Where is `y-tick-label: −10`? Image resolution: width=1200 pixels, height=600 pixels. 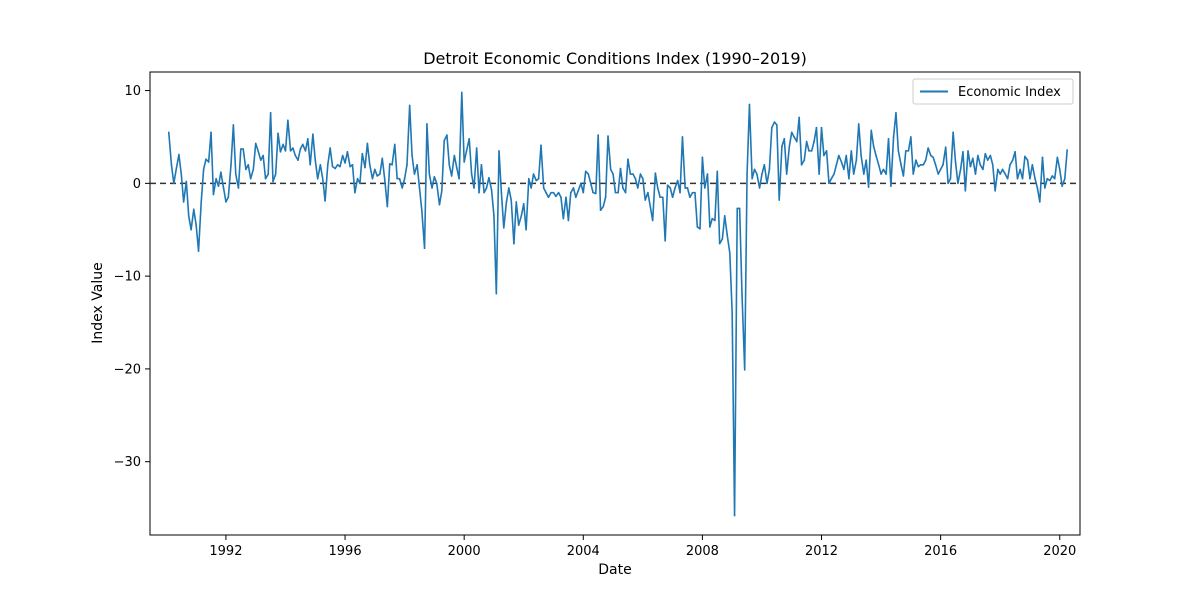 y-tick-label: −10 is located at coordinates (127, 277).